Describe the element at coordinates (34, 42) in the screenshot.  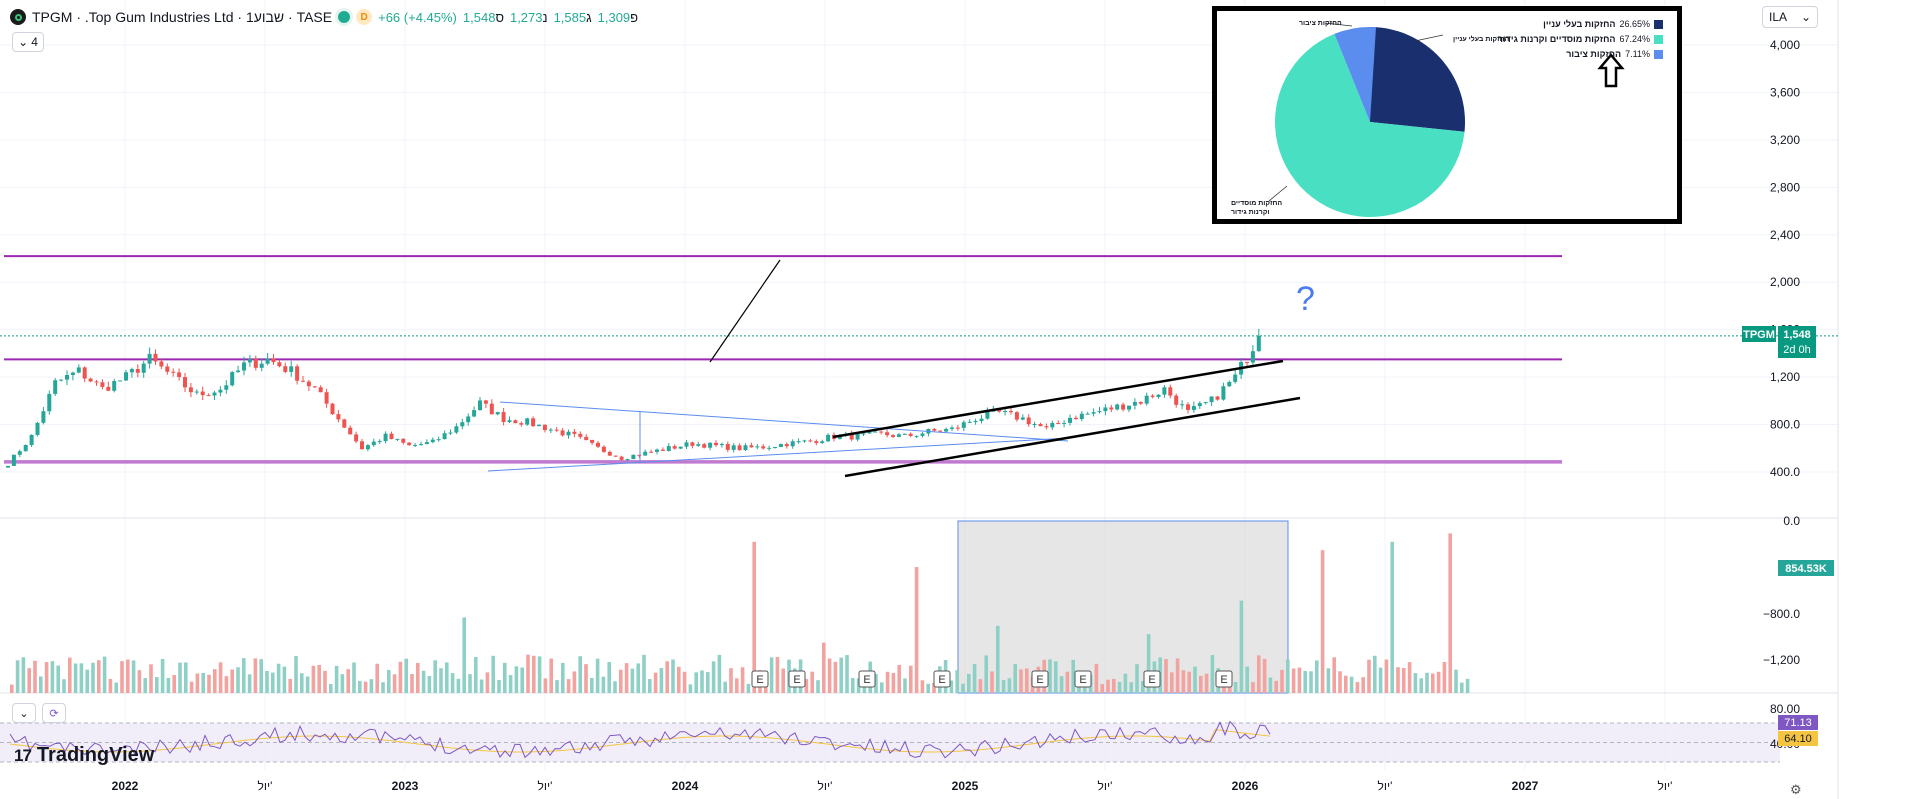
I see `indicator-count: 4` at that location.